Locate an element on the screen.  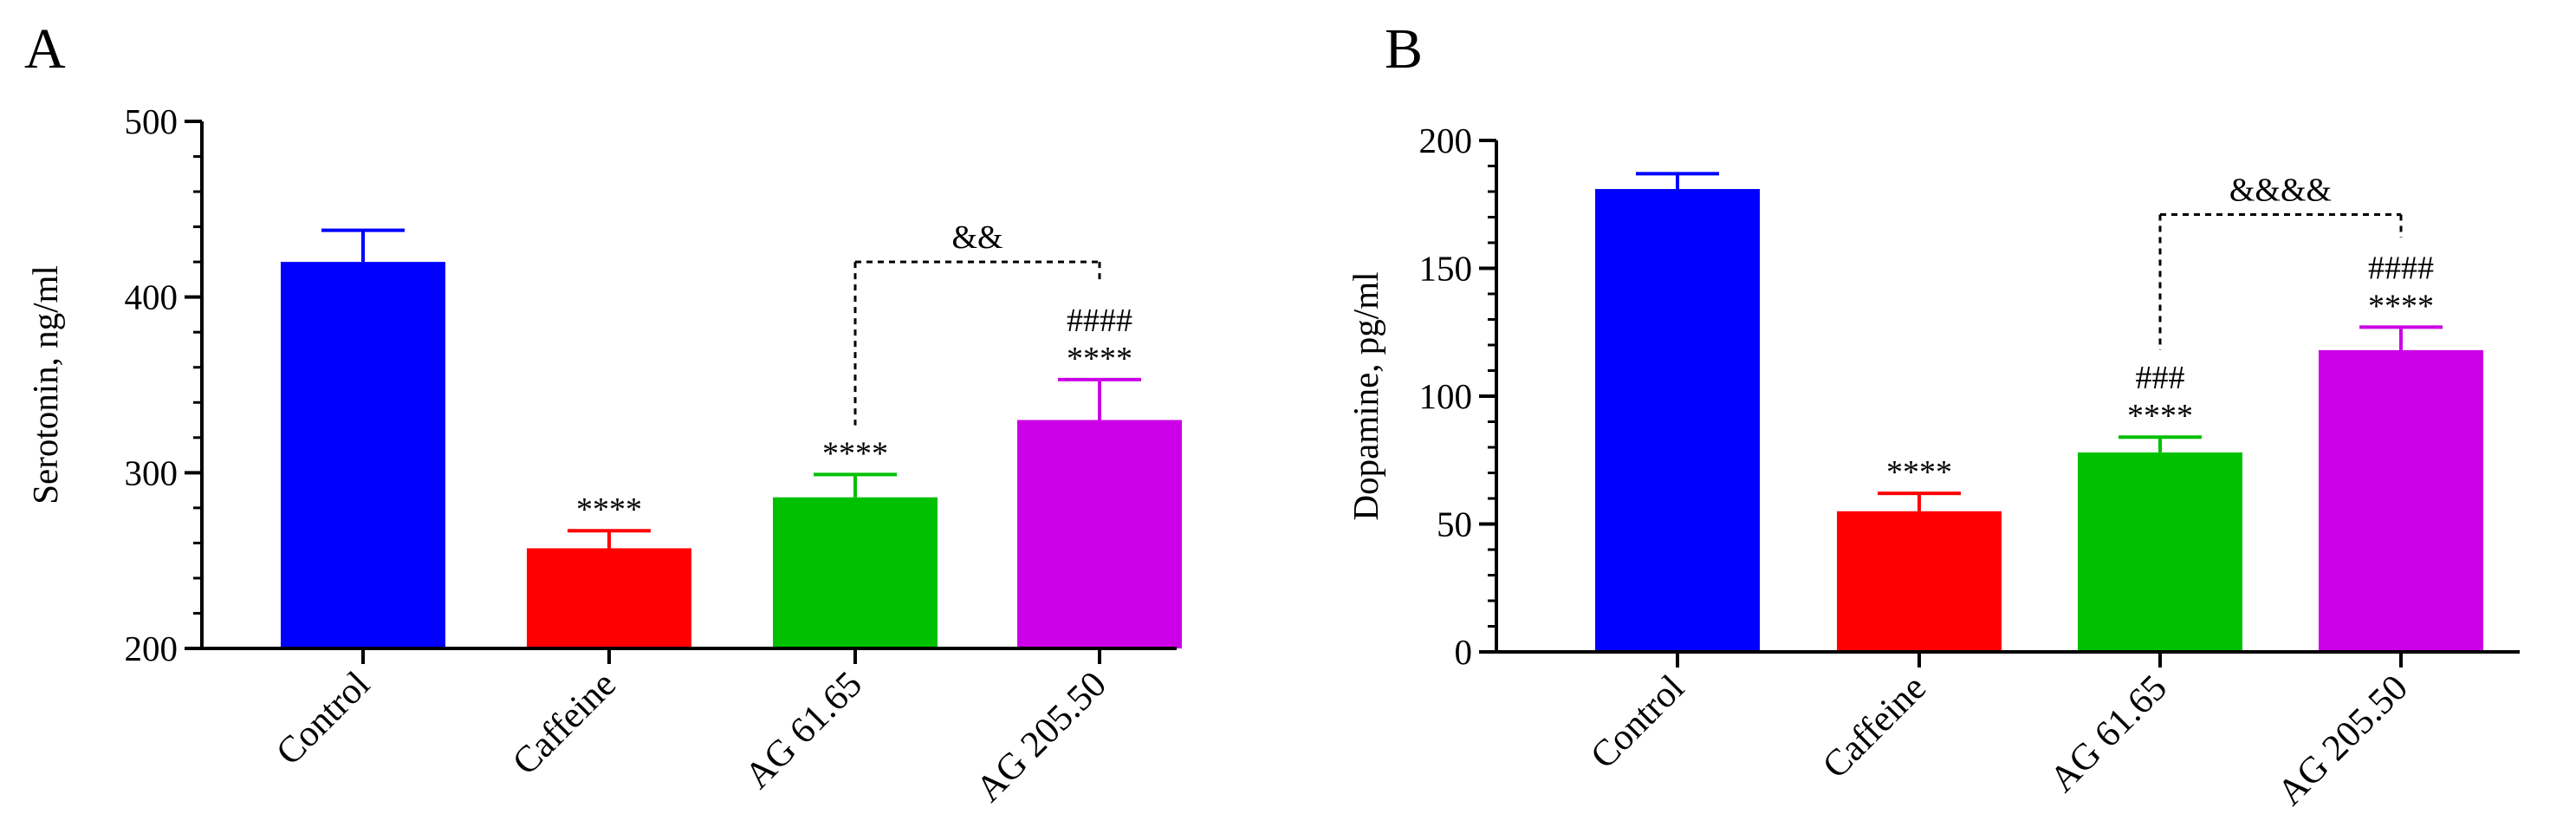
significance-marker: ### is located at coordinates (2161, 378).